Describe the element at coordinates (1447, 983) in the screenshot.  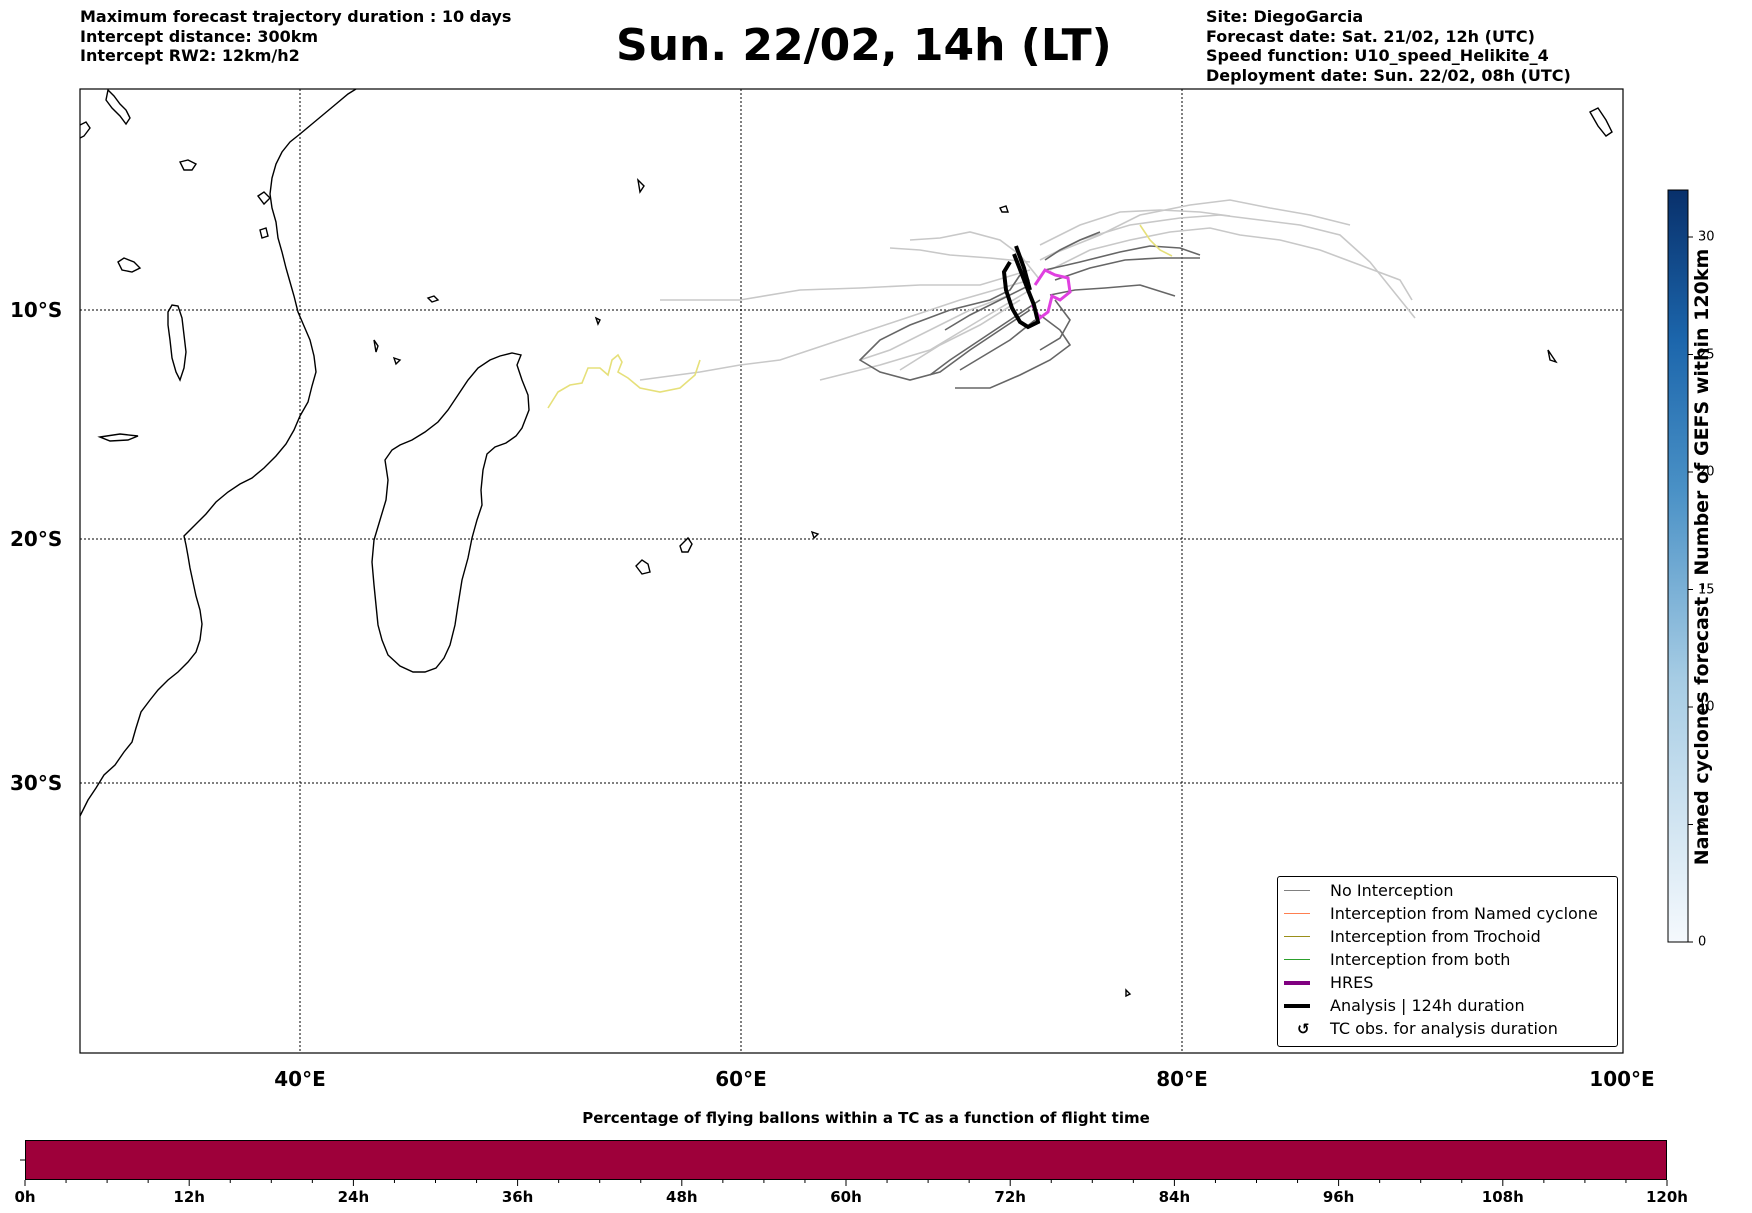
I see `legend-item: HRES` at that location.